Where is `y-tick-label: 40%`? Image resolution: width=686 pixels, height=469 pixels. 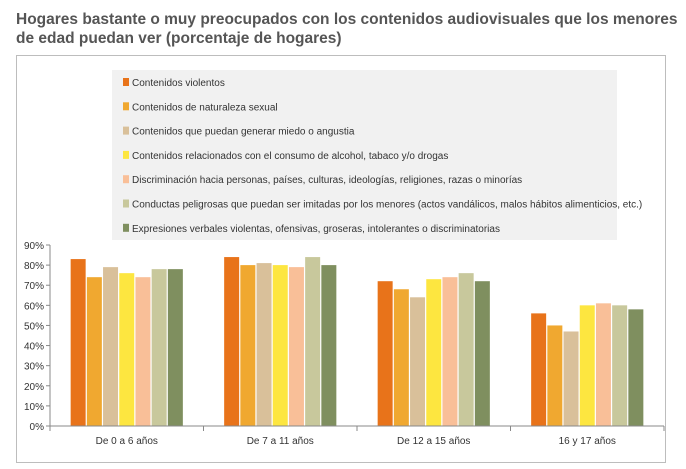 y-tick-label: 40% is located at coordinates (34, 347).